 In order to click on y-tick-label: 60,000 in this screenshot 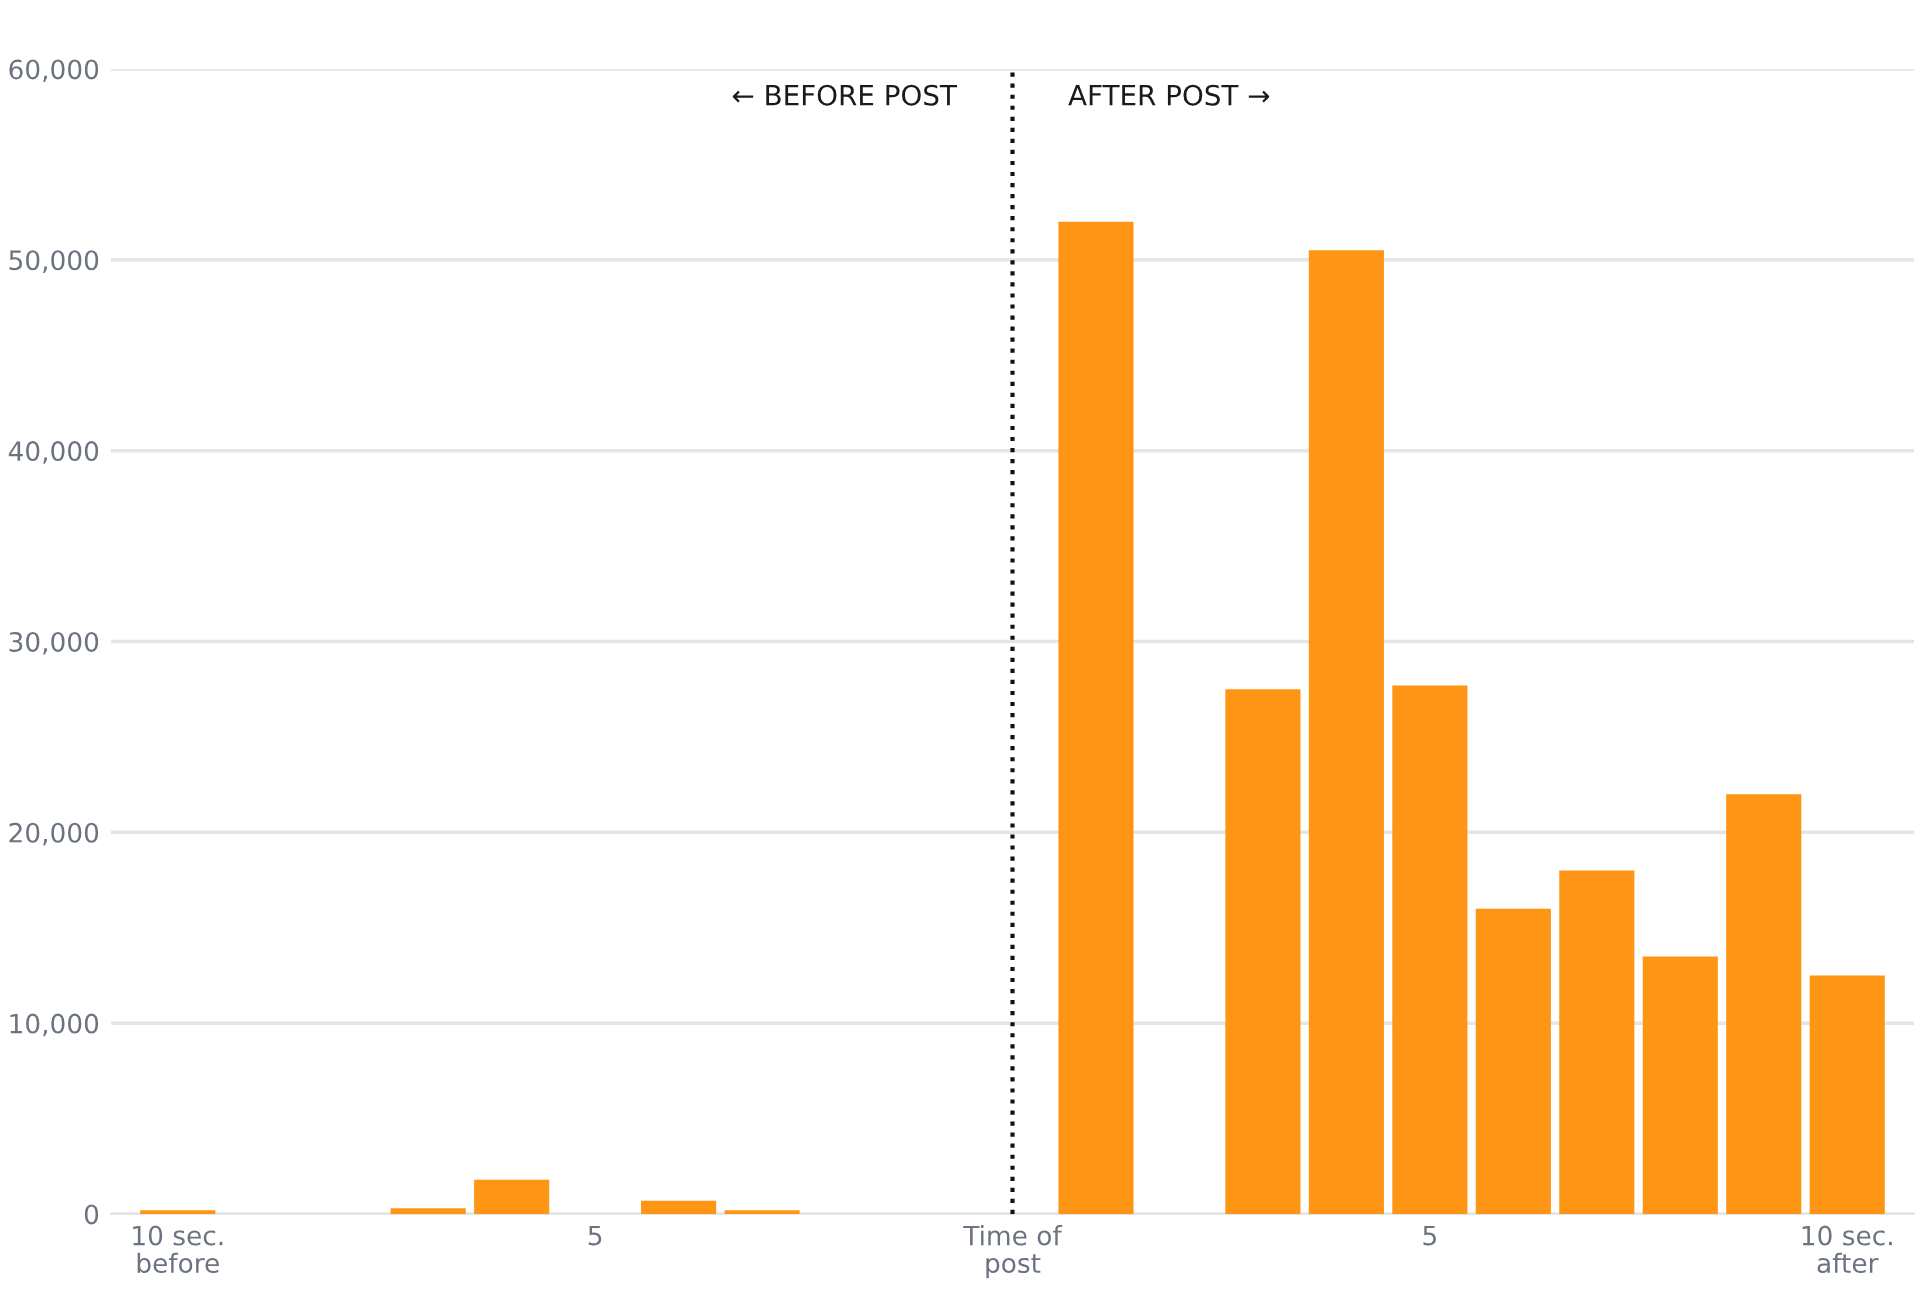, I will do `click(54, 71)`.